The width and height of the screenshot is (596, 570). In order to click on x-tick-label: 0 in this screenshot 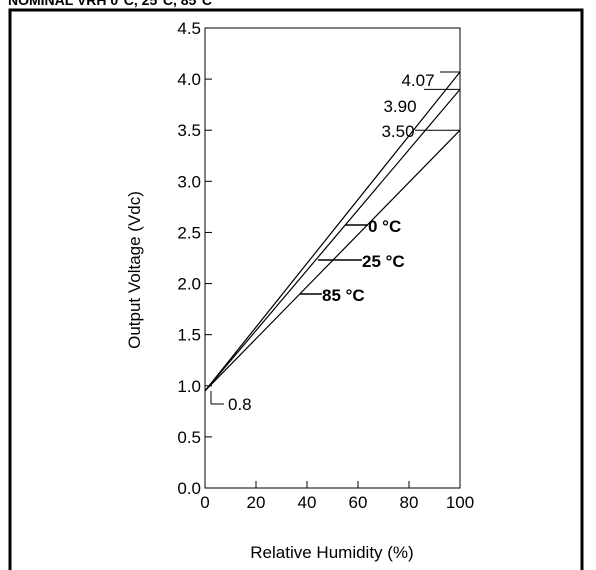, I will do `click(204, 502)`.